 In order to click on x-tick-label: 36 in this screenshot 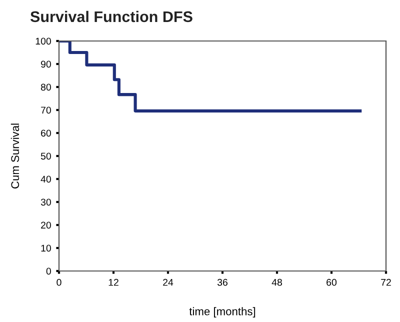, I will do `click(222, 282)`.